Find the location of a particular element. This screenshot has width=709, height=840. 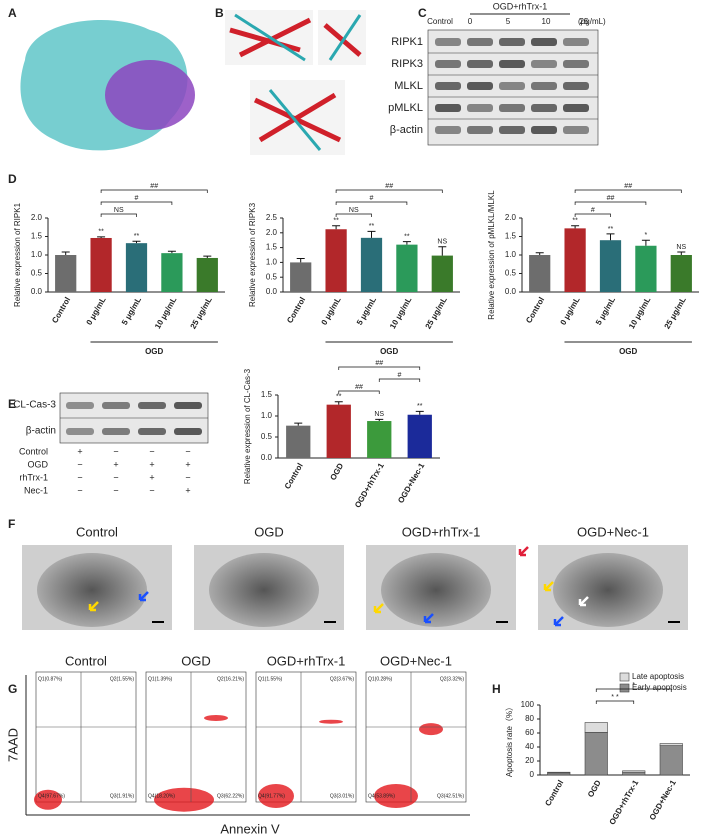

group-label: OGD is located at coordinates (628, 351).